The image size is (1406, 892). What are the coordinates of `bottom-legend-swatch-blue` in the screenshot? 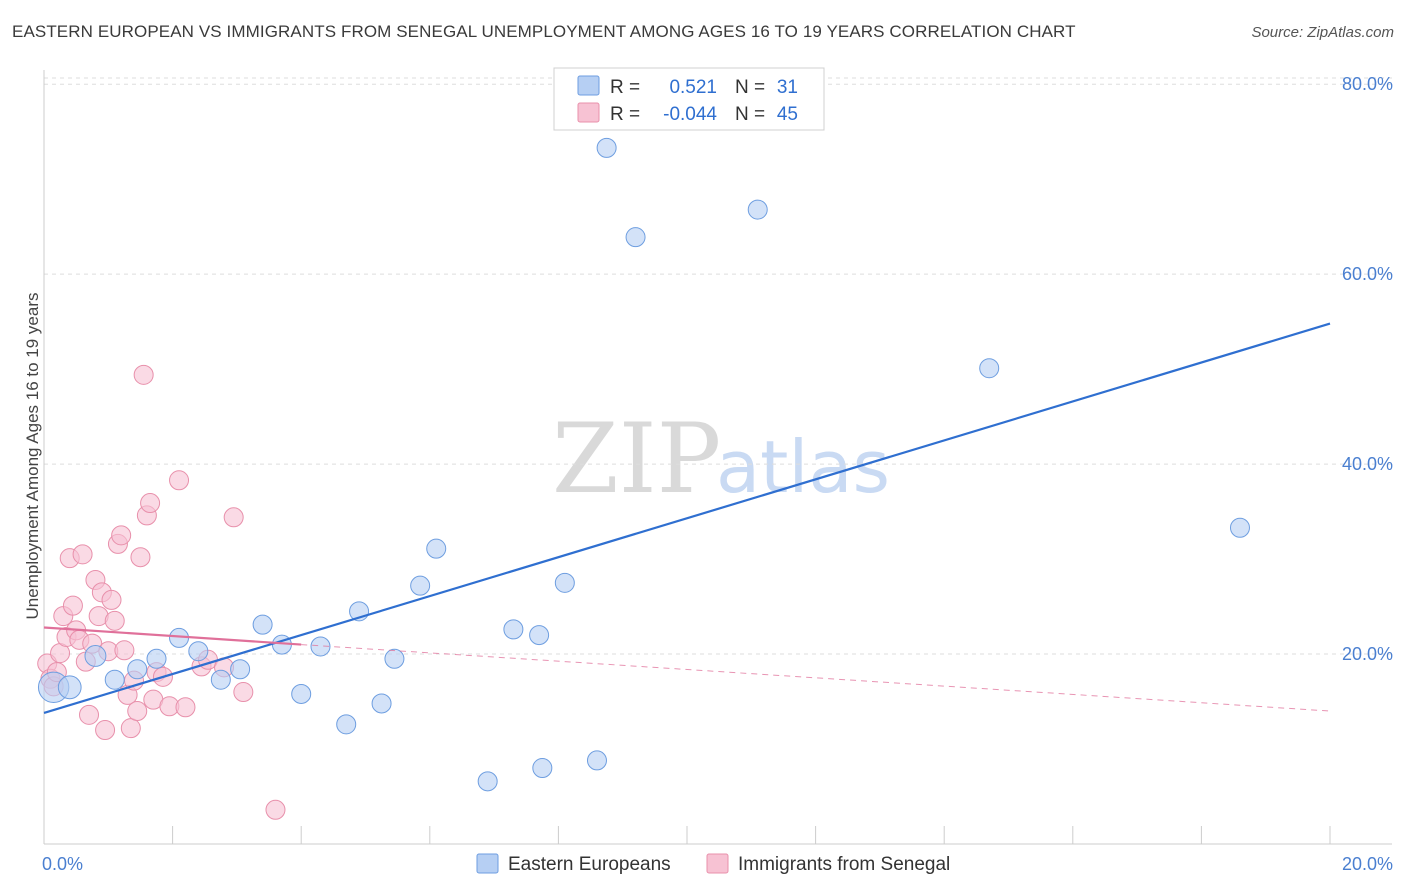 It's located at (487, 863).